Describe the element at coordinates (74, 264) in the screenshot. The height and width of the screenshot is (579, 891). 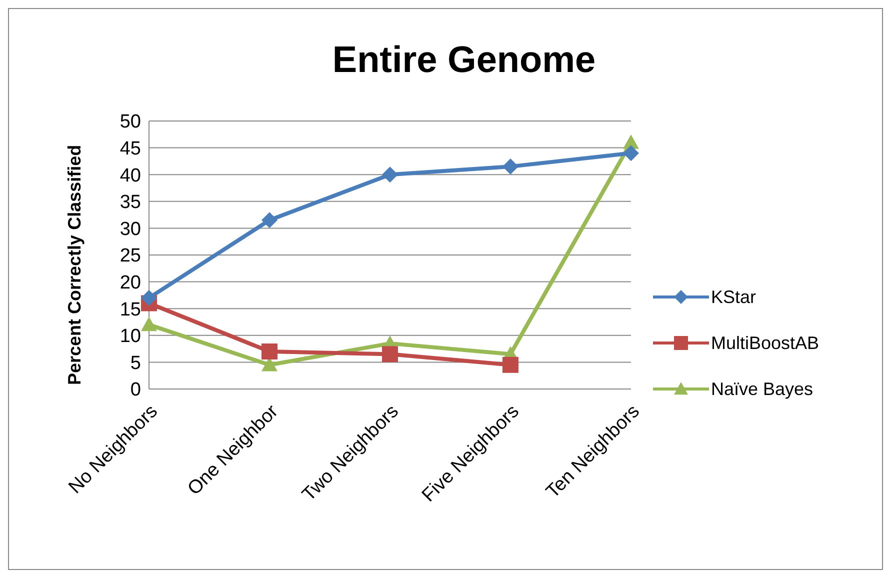
I see `y-axis-title: Percent Correctly Classified` at that location.